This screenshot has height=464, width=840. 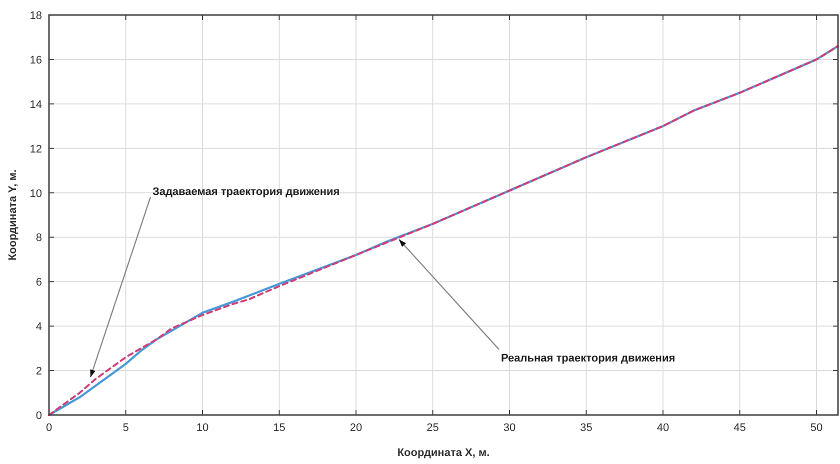 What do you see at coordinates (202, 428) in the screenshot?
I see `x-tick-label: 10` at bounding box center [202, 428].